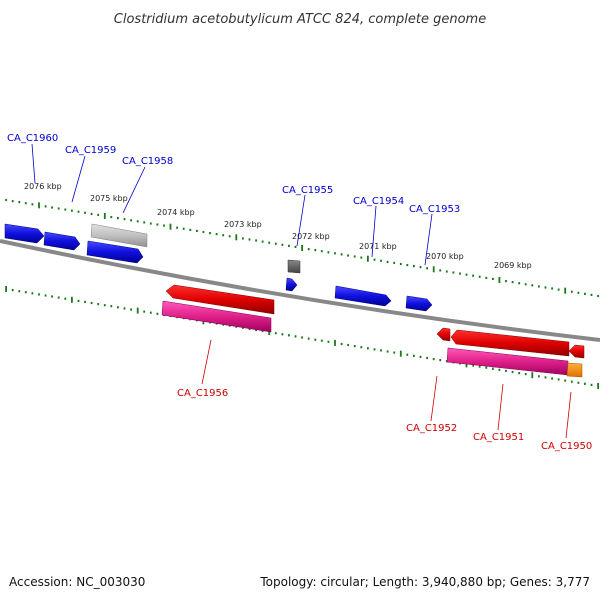 The image size is (600, 600). I want to click on gene-label-ca-c1959: CA_C1959, so click(90, 150).